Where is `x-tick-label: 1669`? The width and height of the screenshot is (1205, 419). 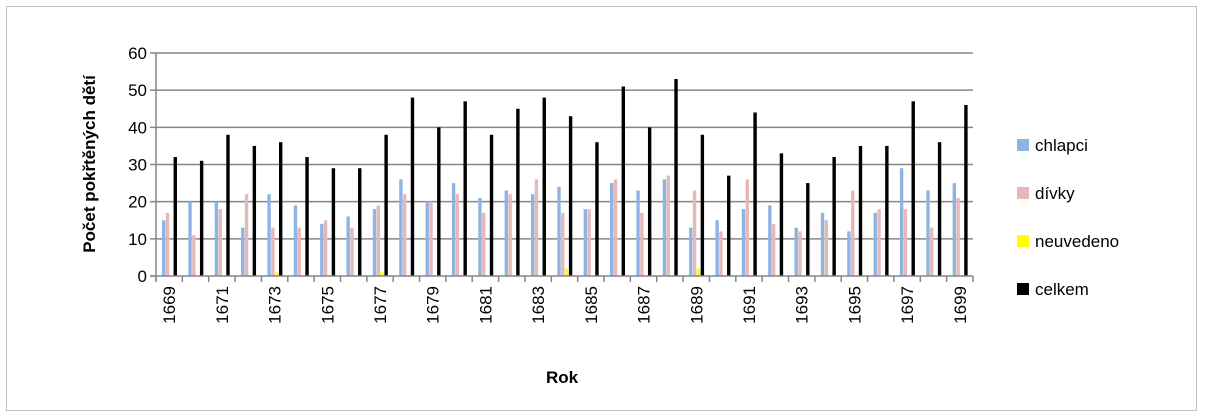
x-tick-label: 1669 is located at coordinates (169, 305).